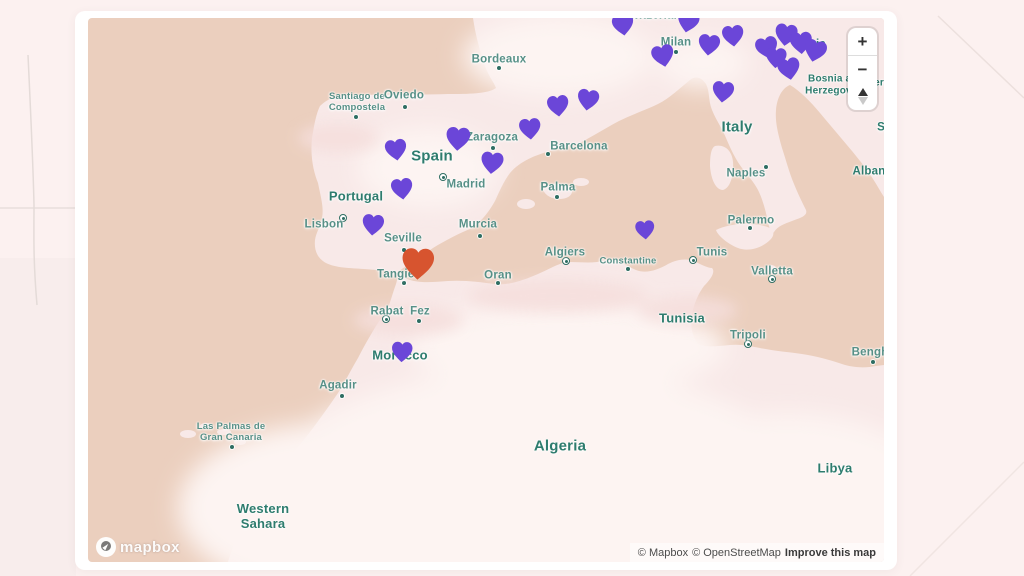 The height and width of the screenshot is (576, 1024). What do you see at coordinates (106, 547) in the screenshot?
I see `mapbox-pin-icon` at bounding box center [106, 547].